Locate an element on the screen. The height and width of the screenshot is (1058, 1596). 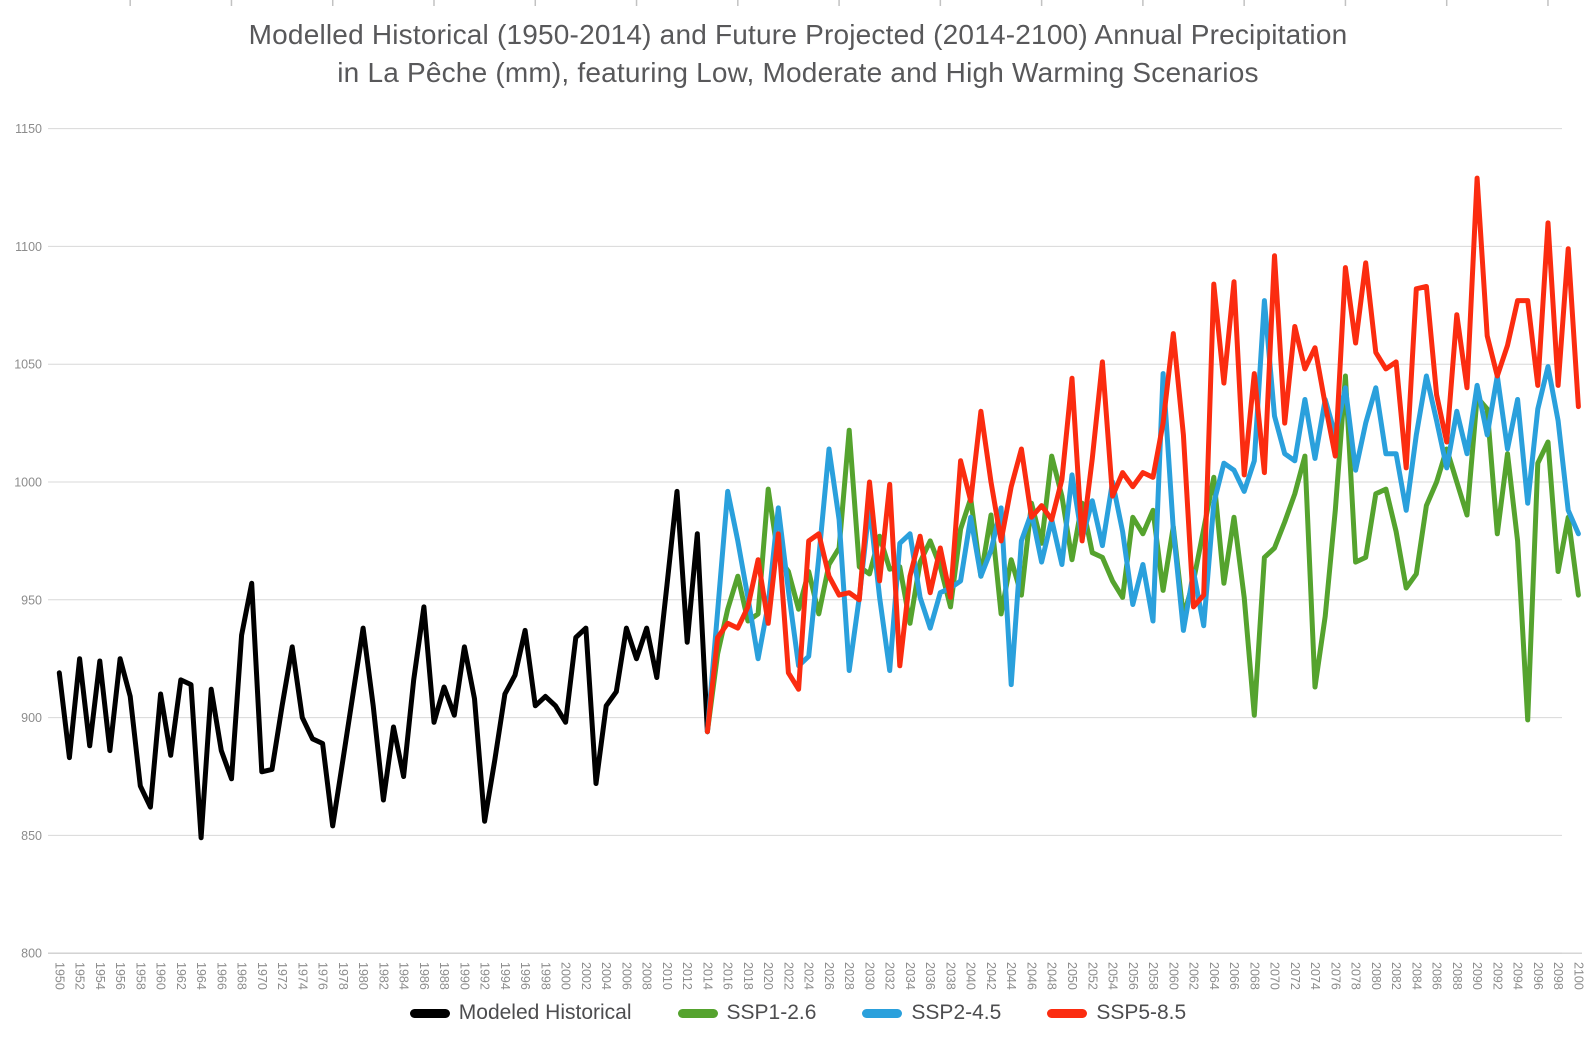
x-tick-label: 1992 is located at coordinates (485, 976).